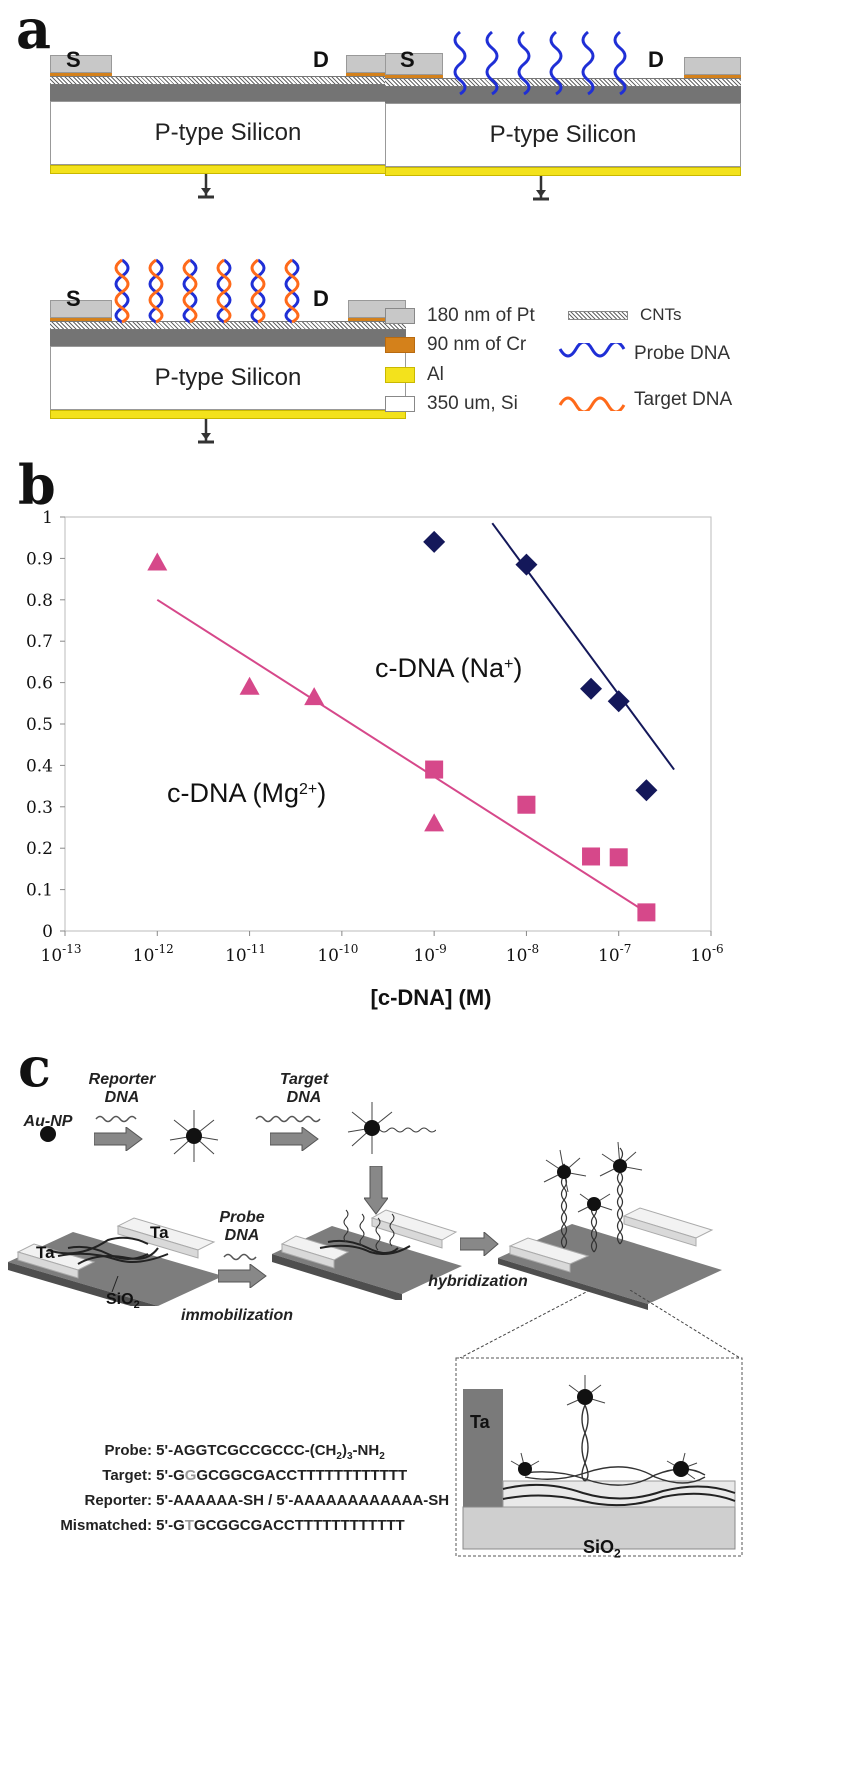 The height and width of the screenshot is (1772, 843). What do you see at coordinates (159, 1232) in the screenshot?
I see `ta-label-right: Ta` at bounding box center [159, 1232].